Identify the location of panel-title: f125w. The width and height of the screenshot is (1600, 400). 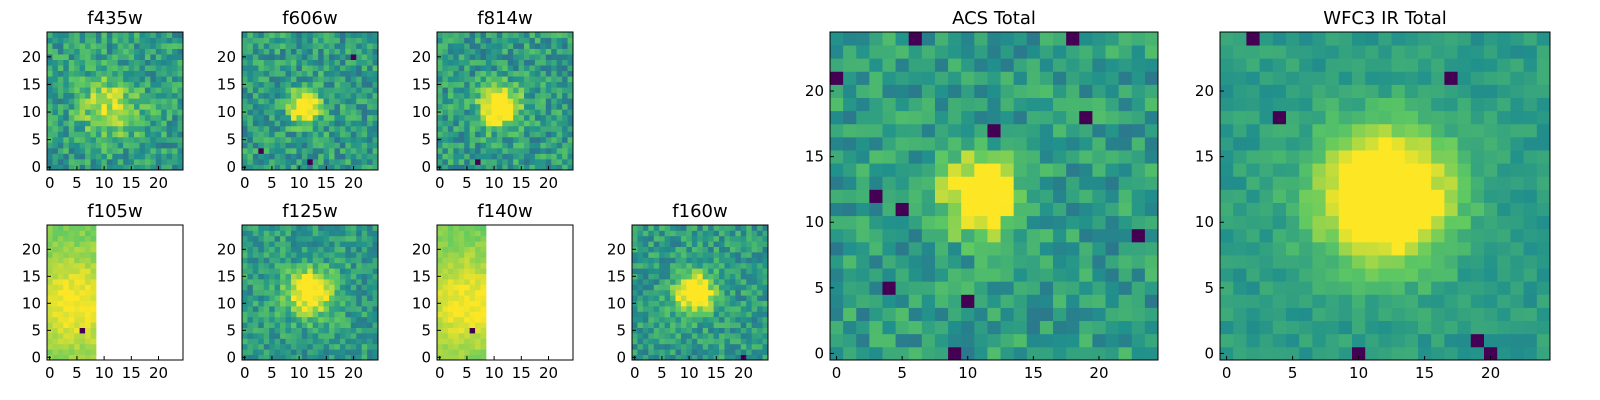
(309, 211).